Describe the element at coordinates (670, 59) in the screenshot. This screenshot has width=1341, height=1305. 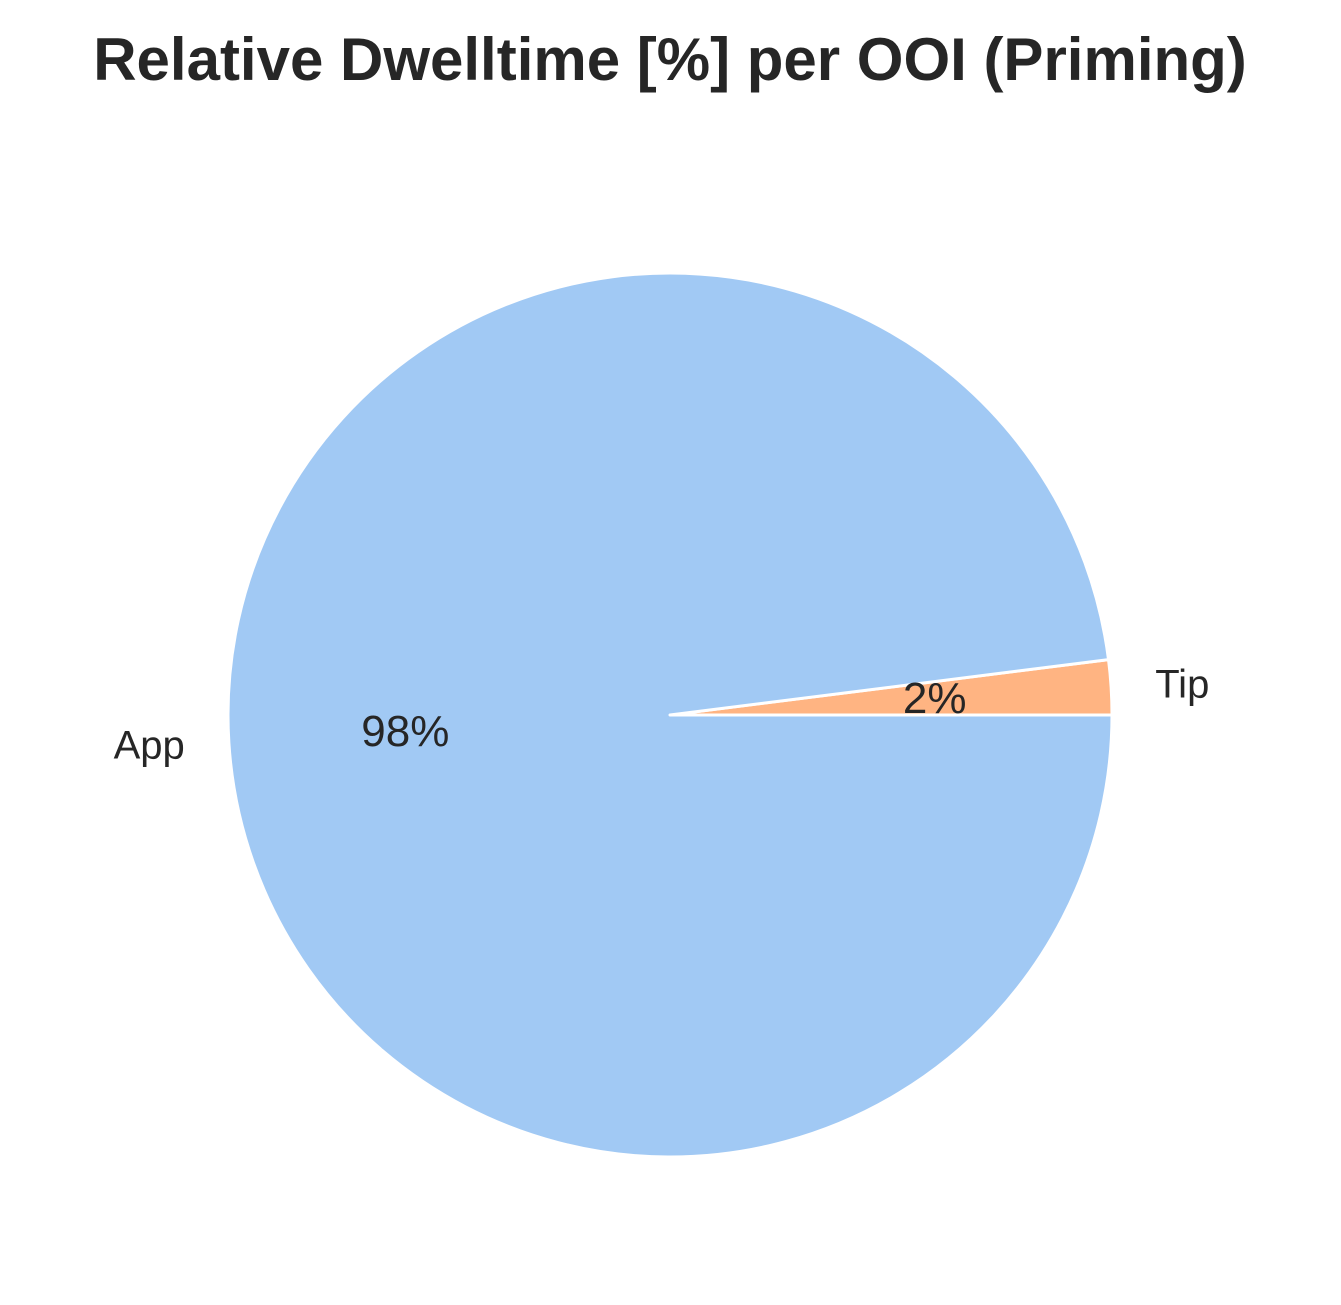
I see `chart-title: Relative Dwelltime [%] per OOI (Priming)` at that location.